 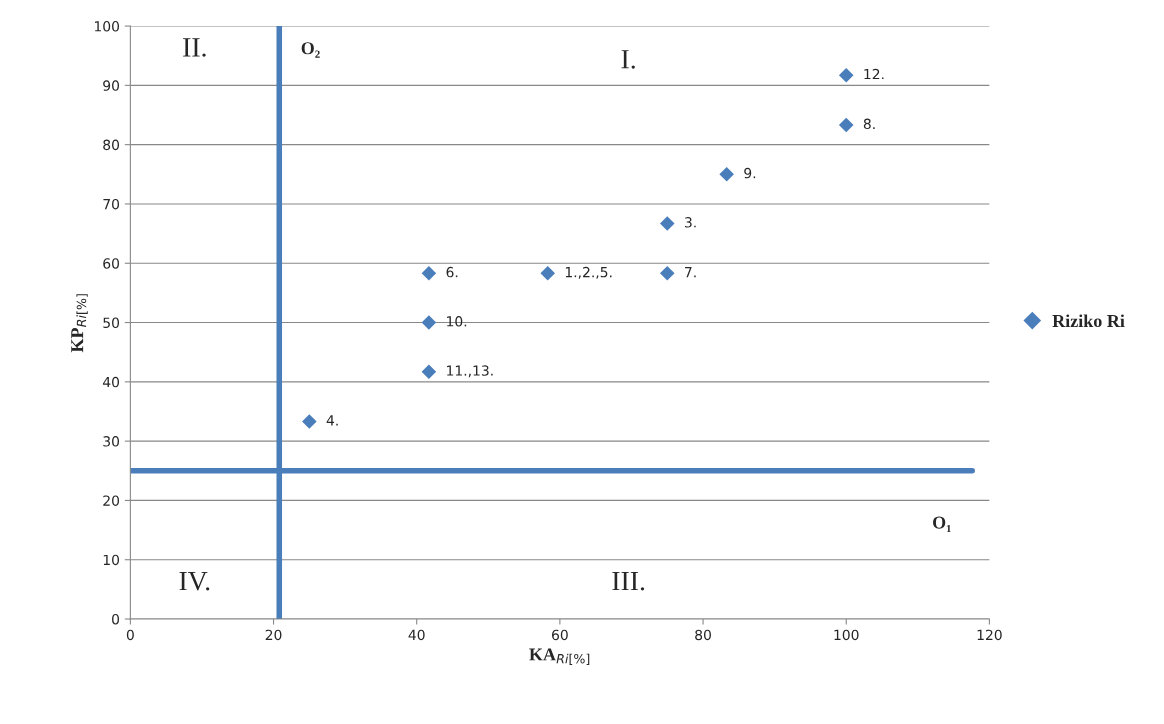 I want to click on y-tick-label: 0, so click(x=116, y=619).